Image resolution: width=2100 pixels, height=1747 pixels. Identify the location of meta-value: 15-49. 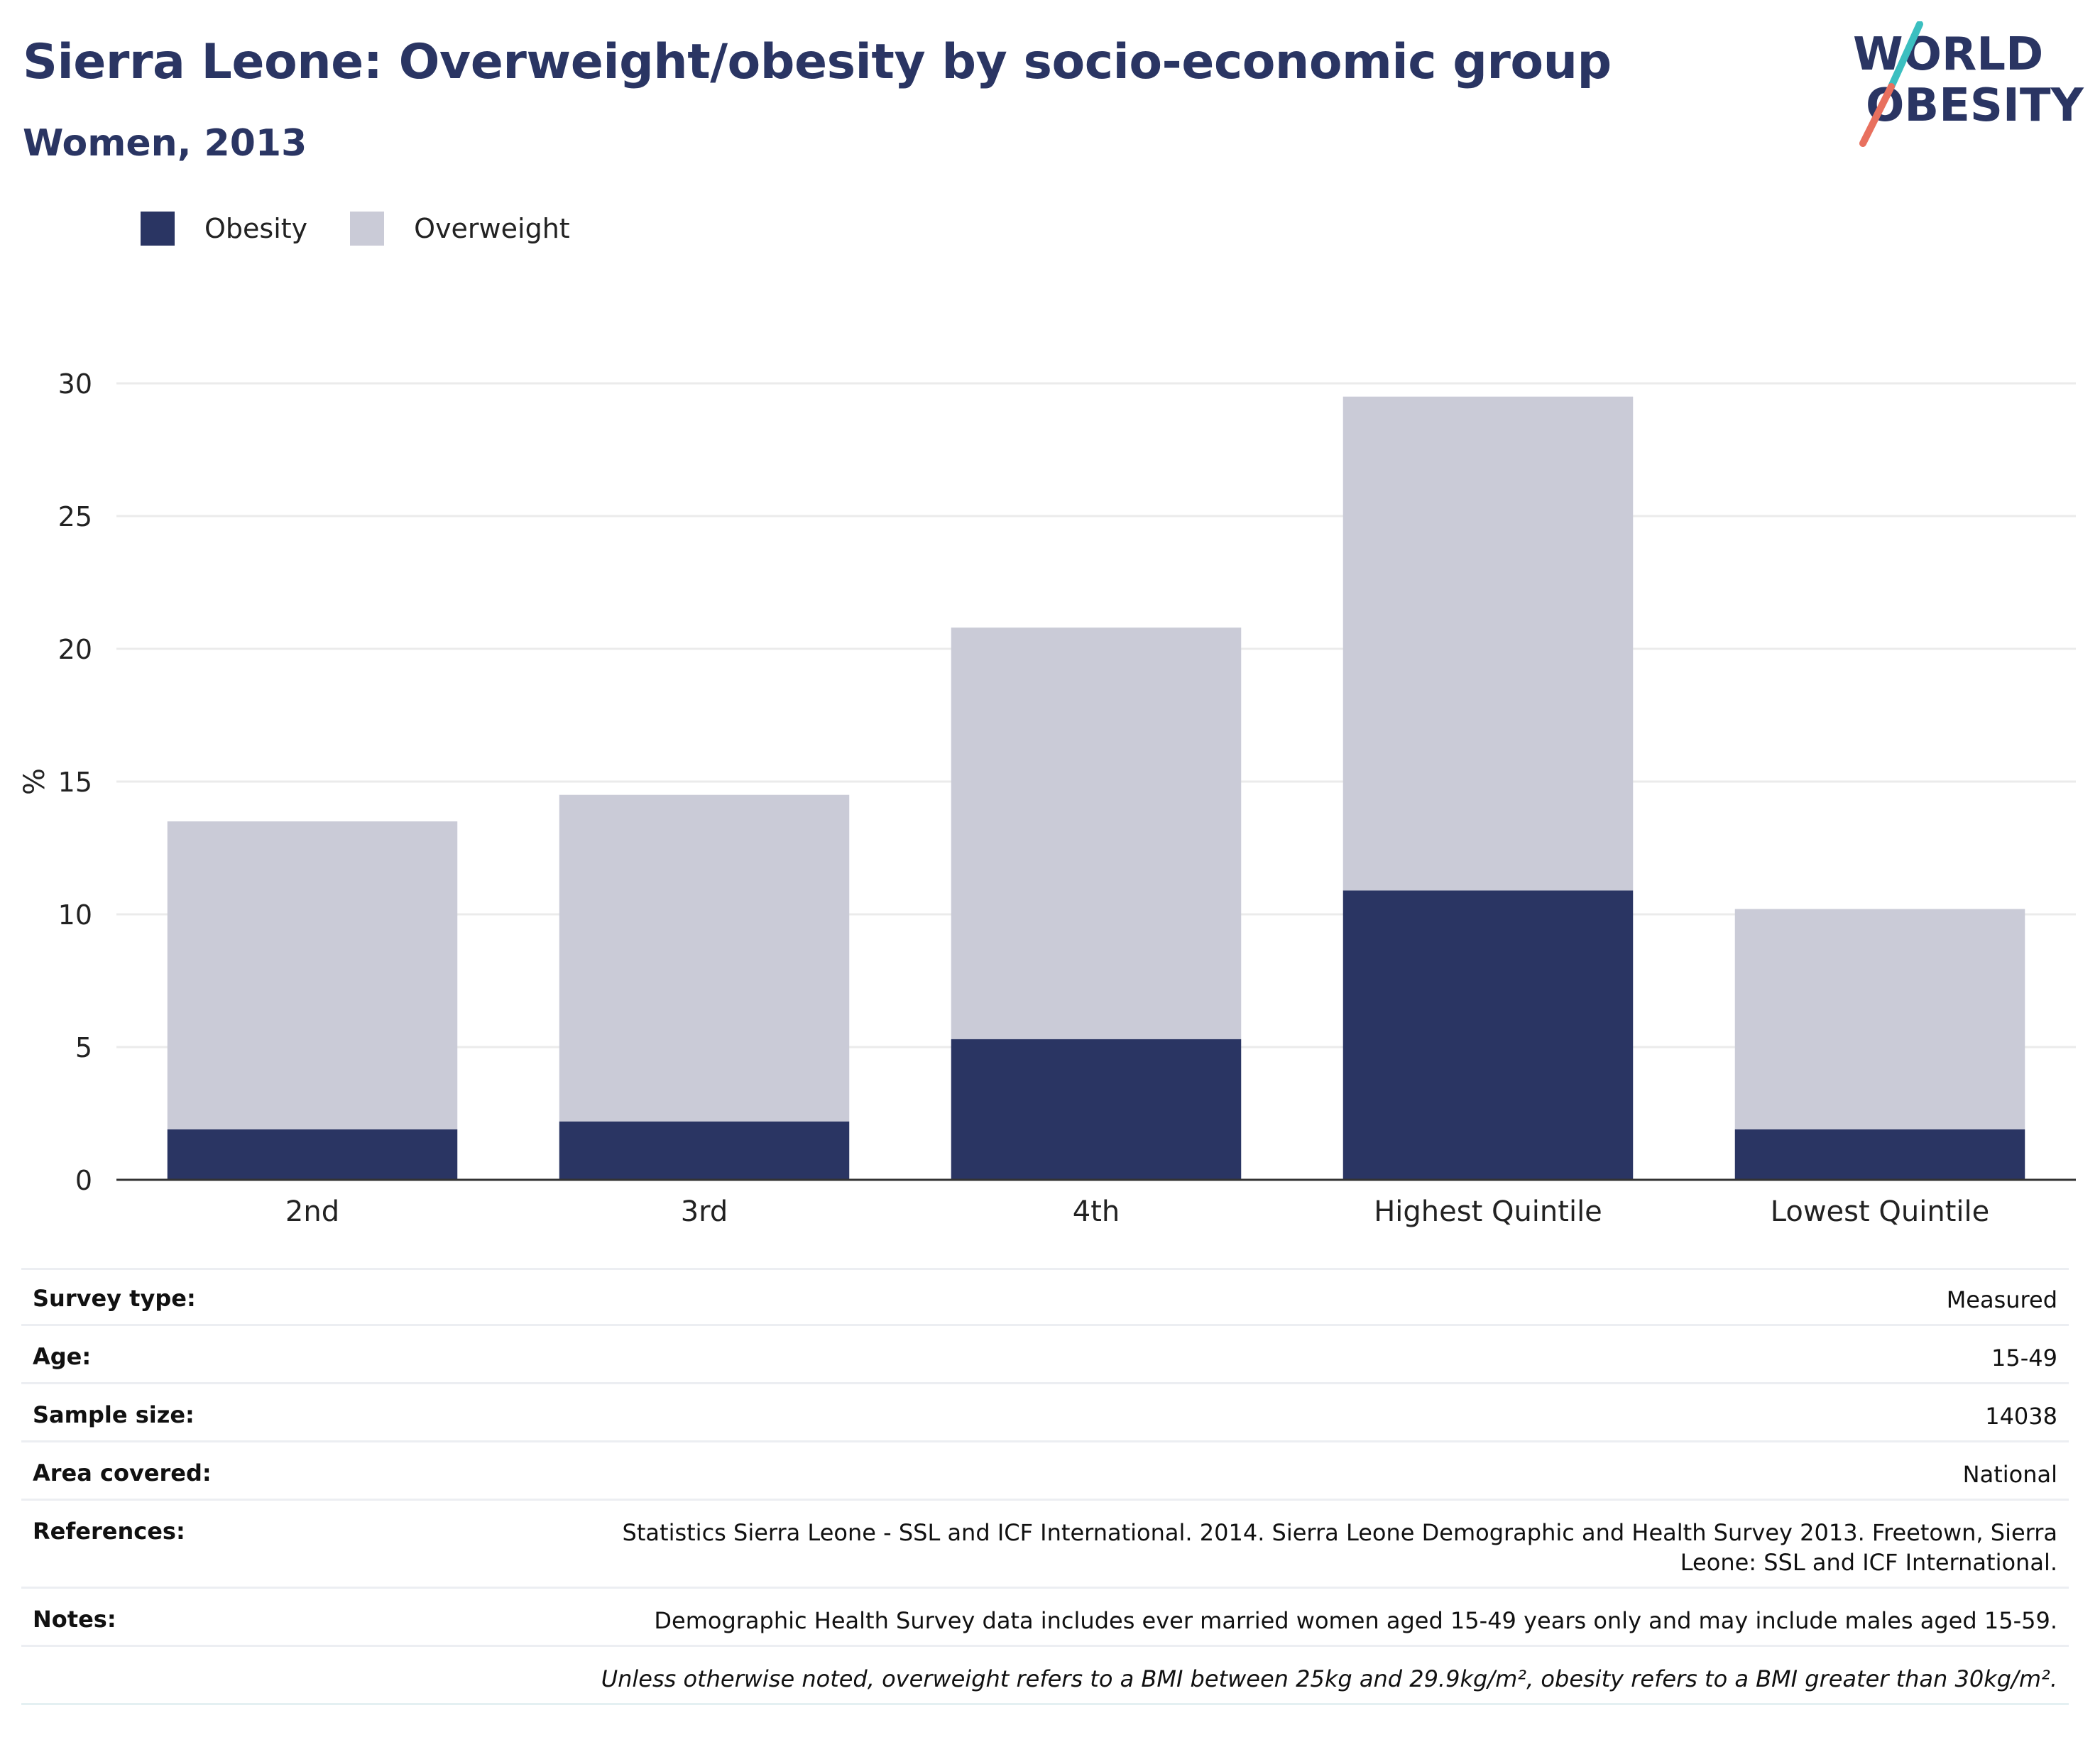
(2024, 1358).